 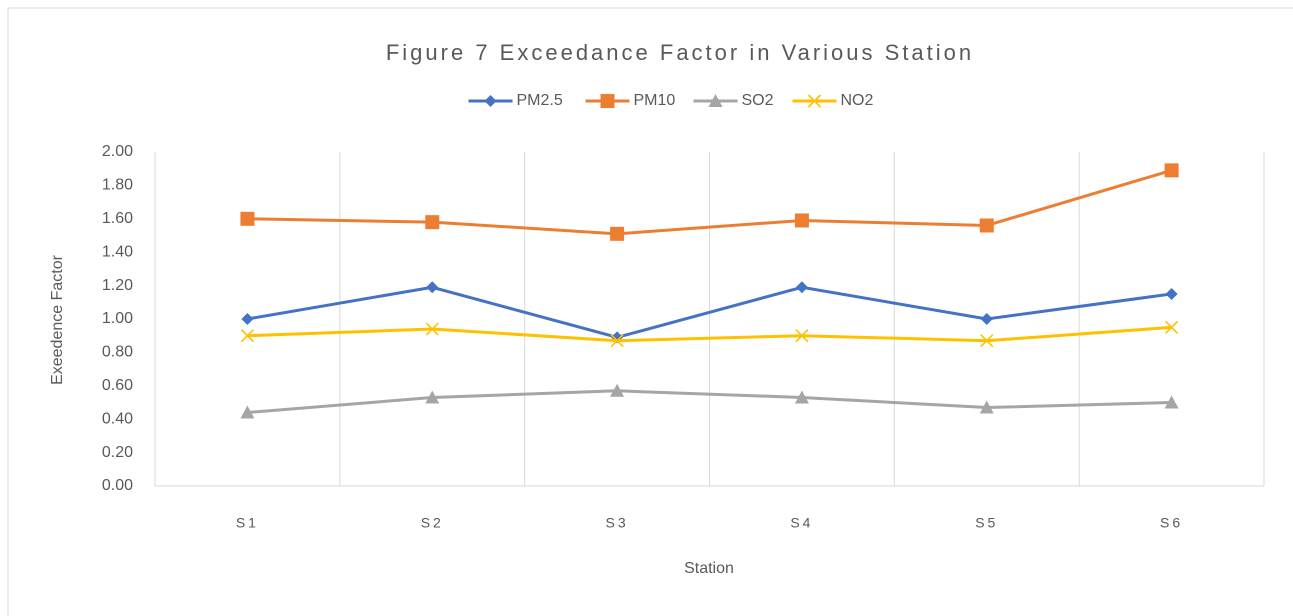 What do you see at coordinates (117, 452) in the screenshot?
I see `y-tick-label: 0.20` at bounding box center [117, 452].